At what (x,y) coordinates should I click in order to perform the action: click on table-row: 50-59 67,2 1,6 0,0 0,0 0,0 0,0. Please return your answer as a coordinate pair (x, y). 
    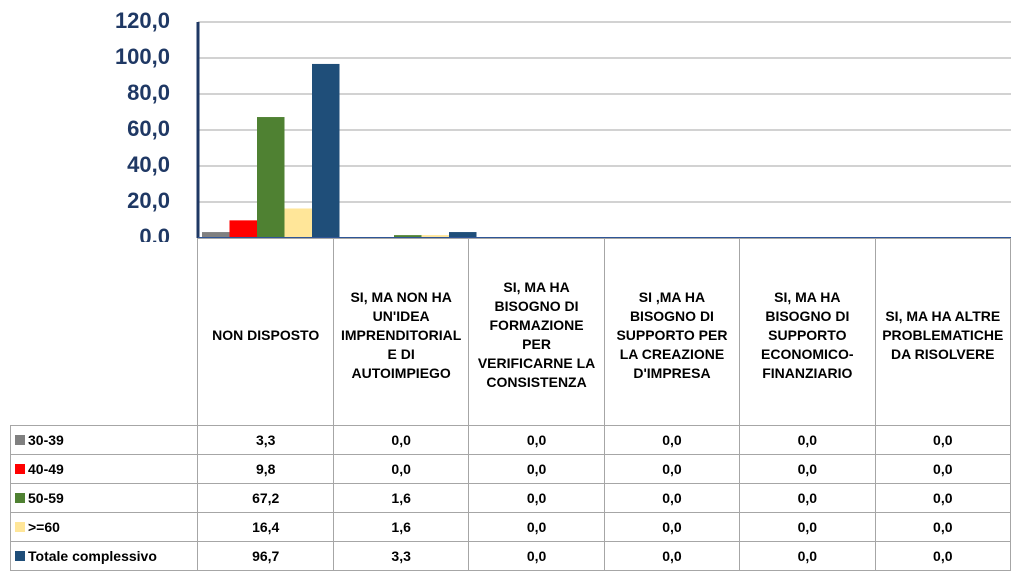
    Looking at the image, I should click on (510, 498).